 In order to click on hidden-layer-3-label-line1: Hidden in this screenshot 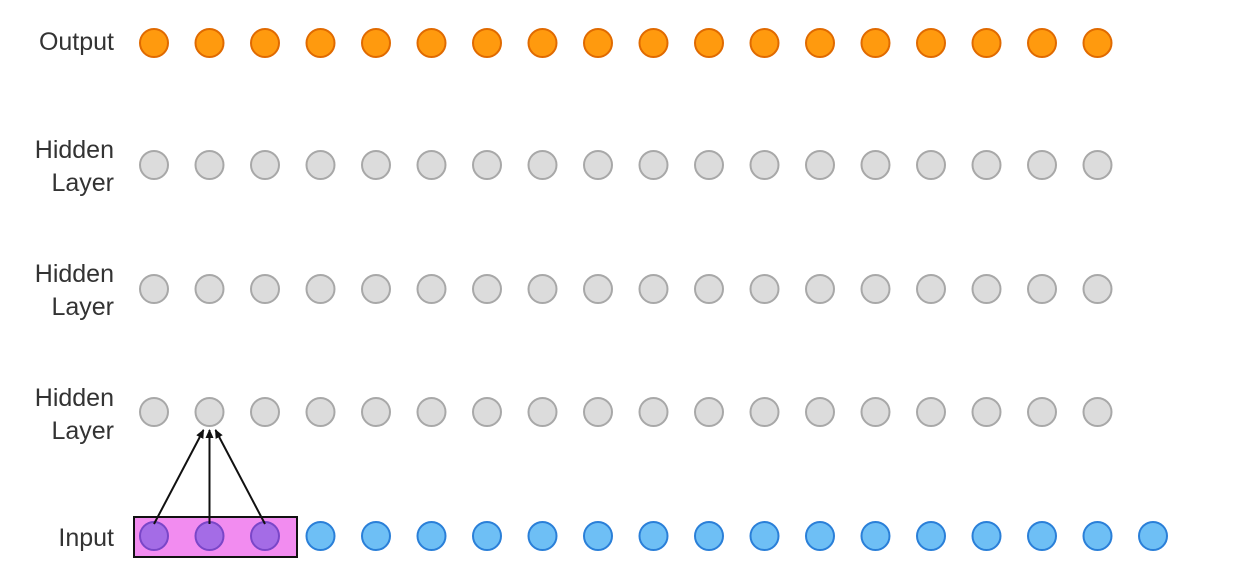, I will do `click(74, 150)`.